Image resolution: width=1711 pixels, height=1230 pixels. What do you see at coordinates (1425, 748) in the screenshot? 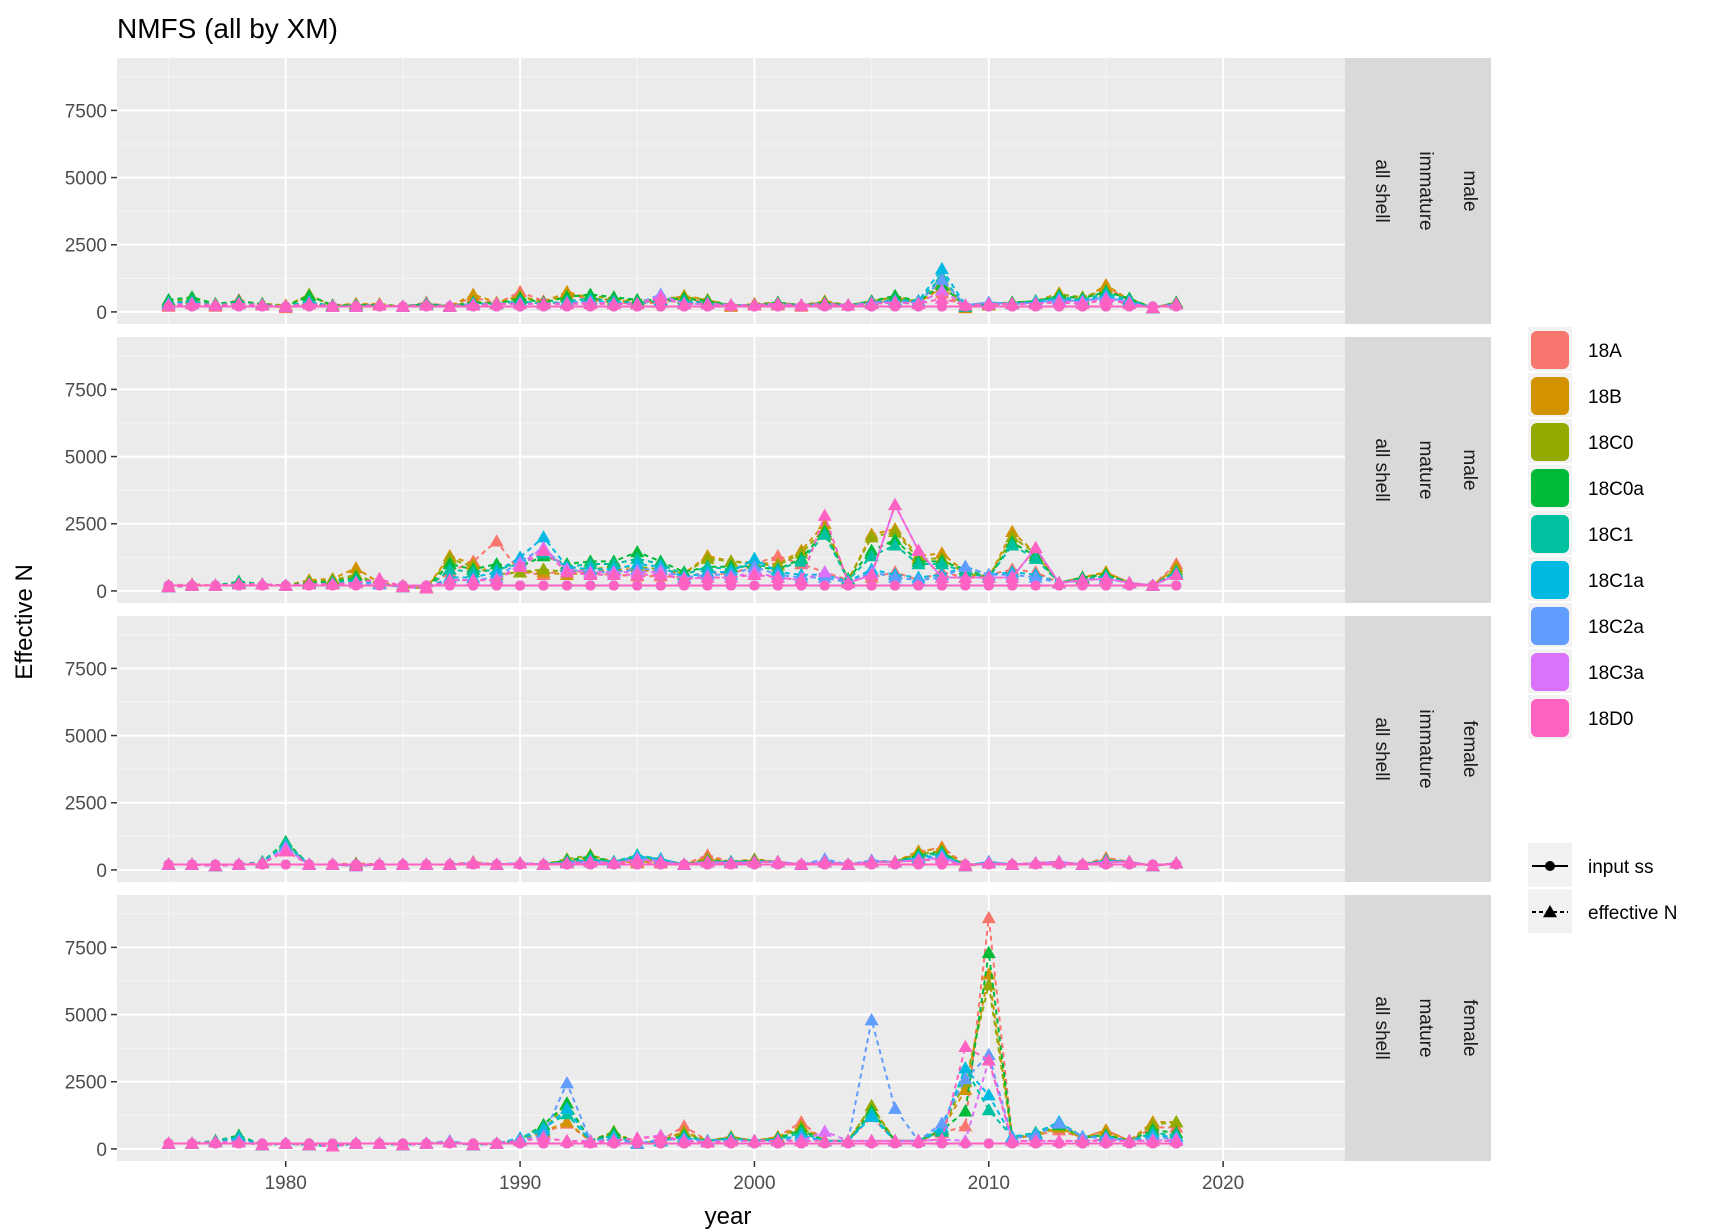
I see `facet-strip-label: immature` at bounding box center [1425, 748].